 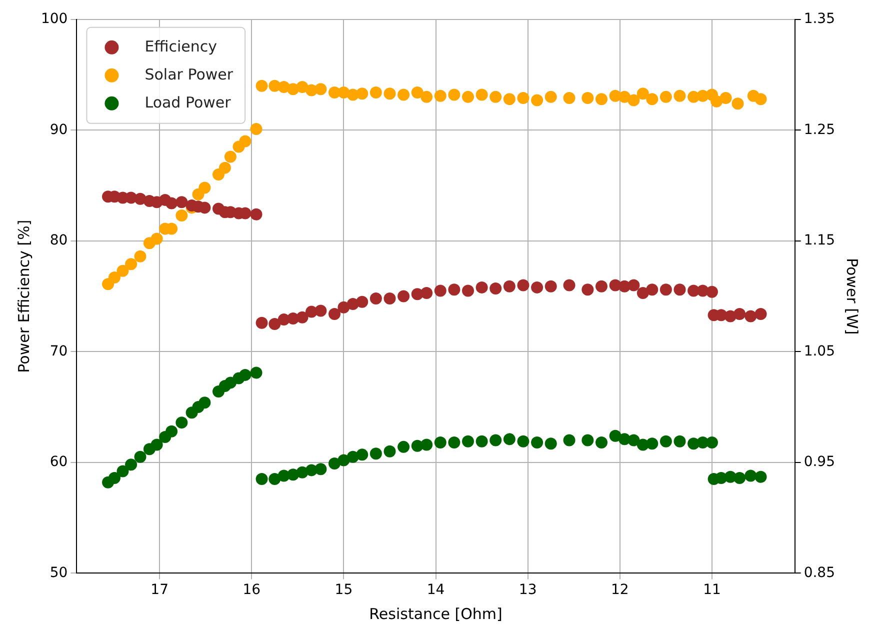 What do you see at coordinates (23, 296) in the screenshot?
I see `y-axis-title: Power Efficiency [%]` at bounding box center [23, 296].